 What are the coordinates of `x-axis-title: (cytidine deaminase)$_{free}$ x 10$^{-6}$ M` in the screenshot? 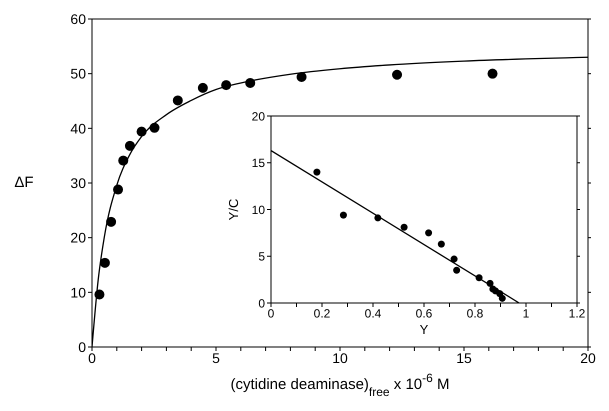 It's located at (340, 385).